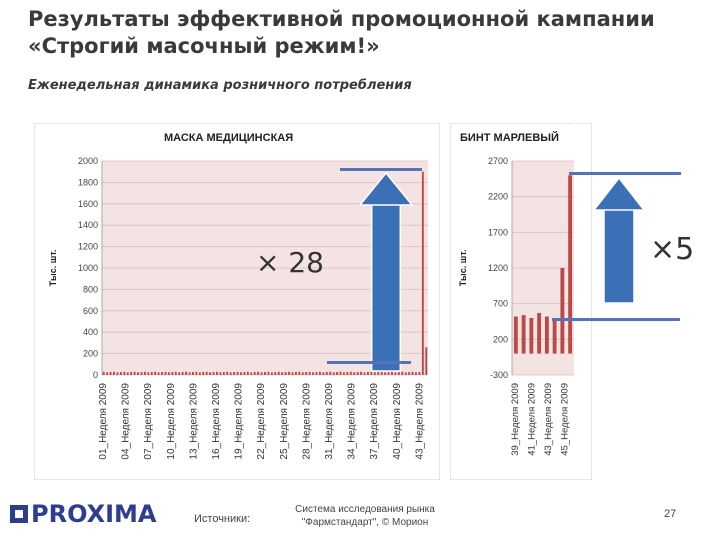 The height and width of the screenshot is (540, 720). I want to click on x-tick-label: 16_Неделя 2009, so click(216, 421).